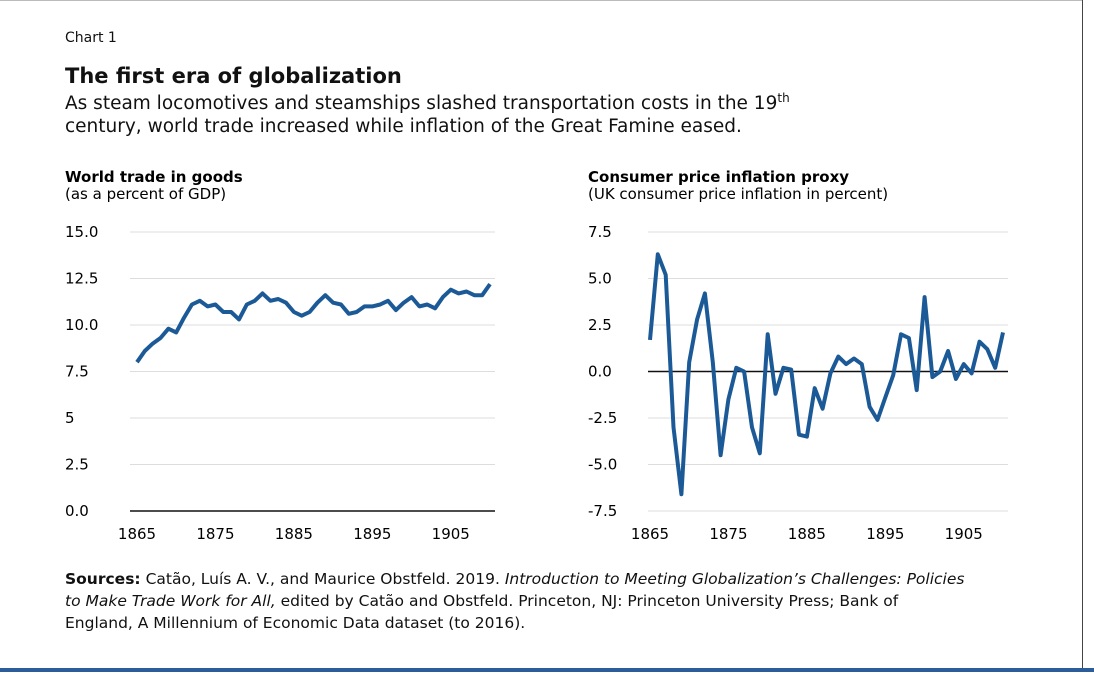  What do you see at coordinates (81, 279) in the screenshot?
I see `y-tick-label: 12.5` at bounding box center [81, 279].